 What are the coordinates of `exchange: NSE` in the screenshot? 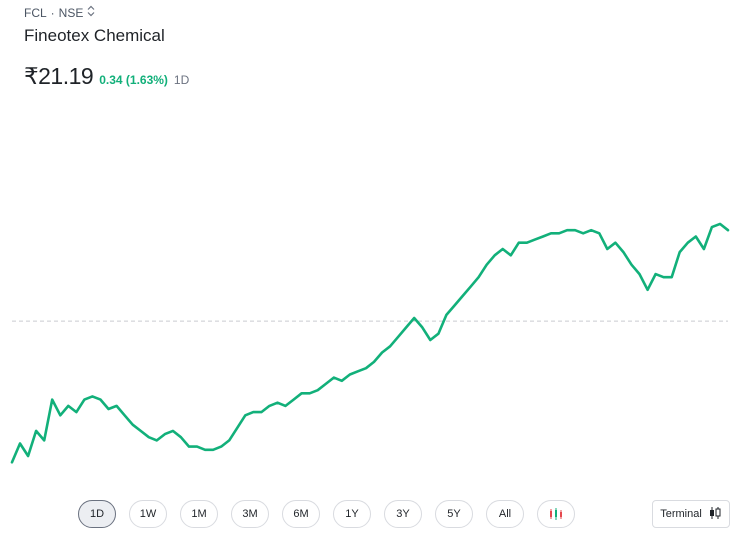 It's located at (71, 12).